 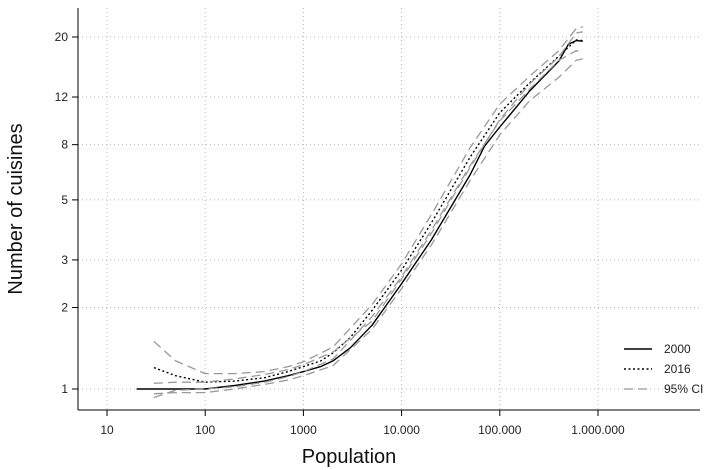 What do you see at coordinates (16, 208) in the screenshot?
I see `y-axis-title: Number of cuisines` at bounding box center [16, 208].